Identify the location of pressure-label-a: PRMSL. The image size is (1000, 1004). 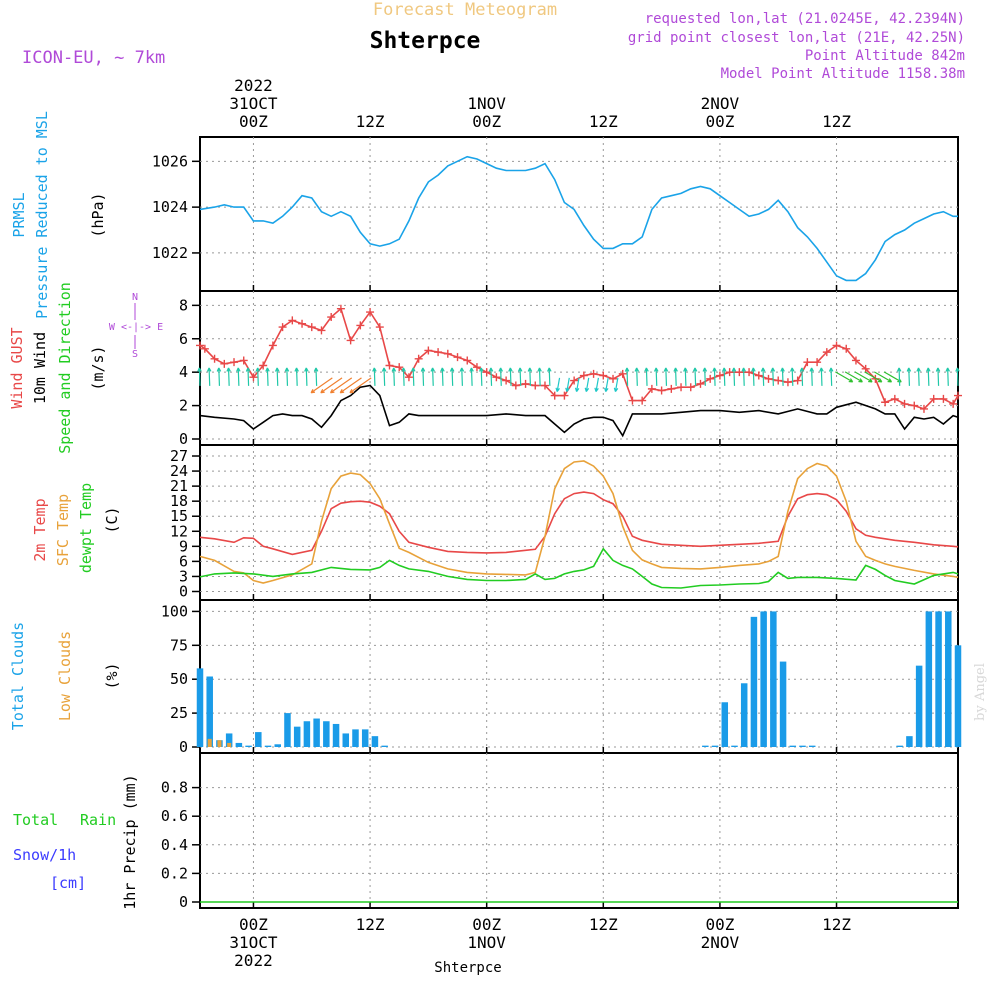
(19, 214).